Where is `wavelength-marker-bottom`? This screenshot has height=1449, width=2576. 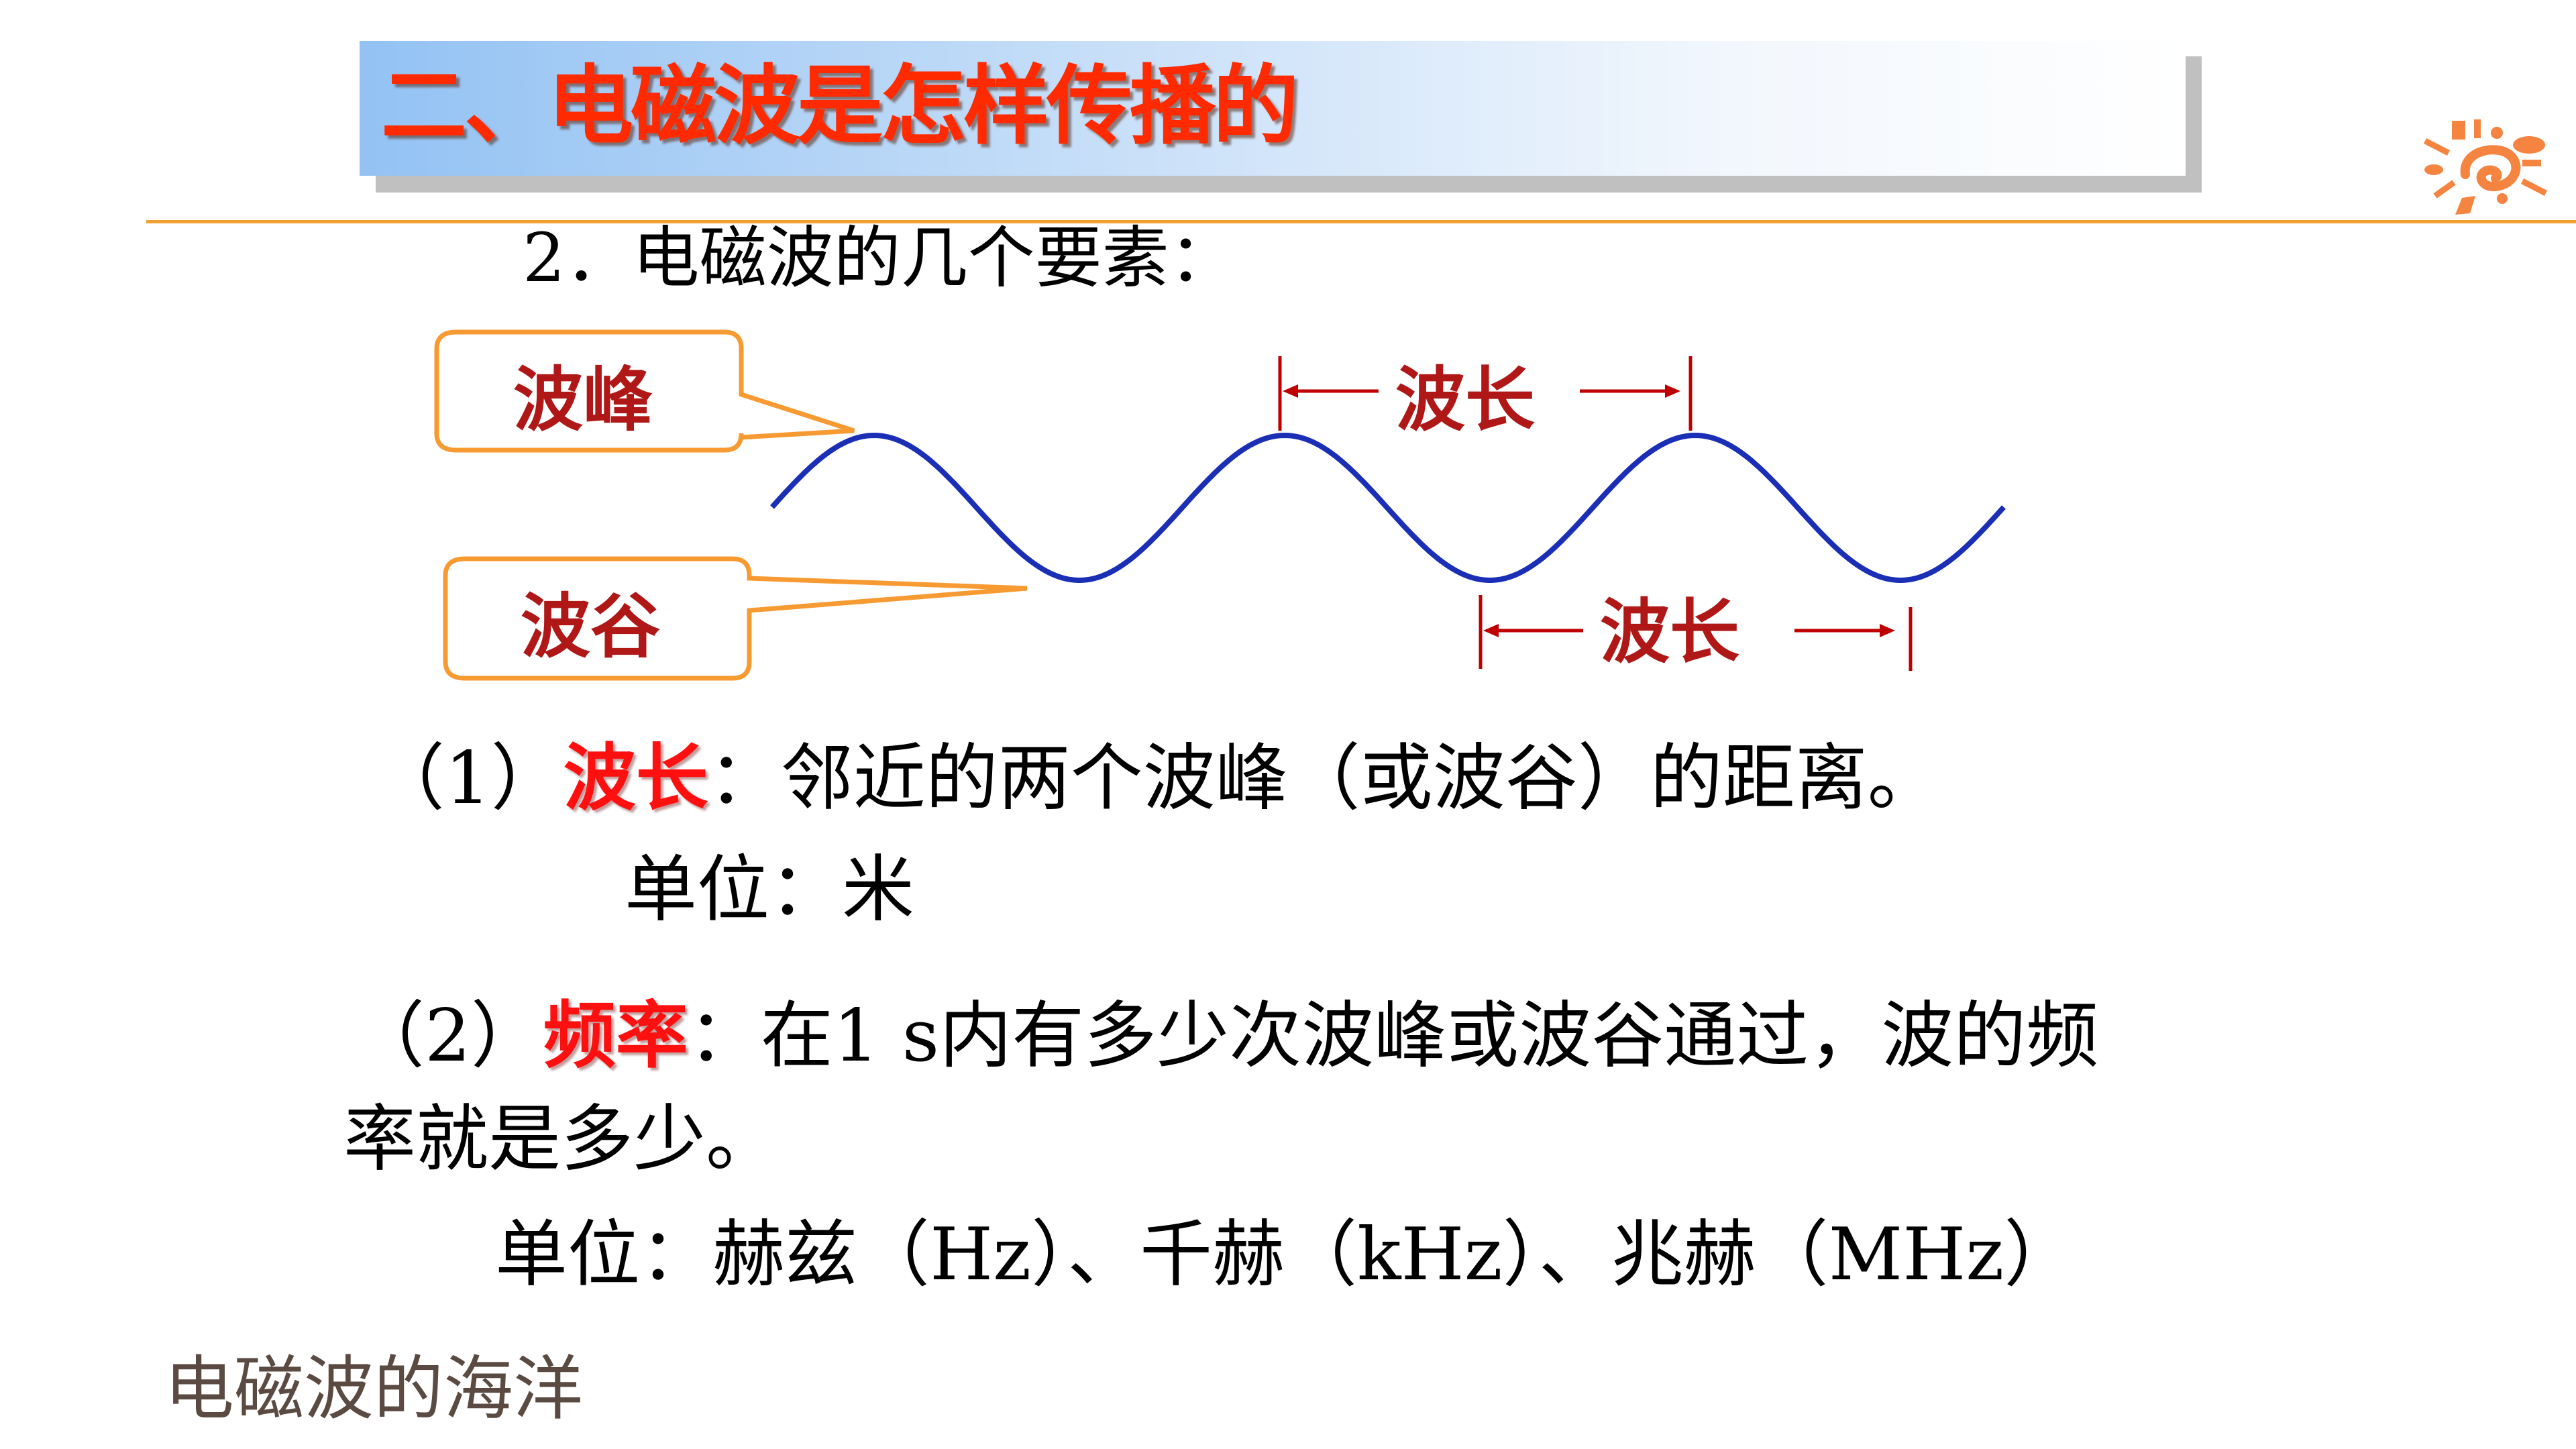
wavelength-marker-bottom is located at coordinates (1696, 633).